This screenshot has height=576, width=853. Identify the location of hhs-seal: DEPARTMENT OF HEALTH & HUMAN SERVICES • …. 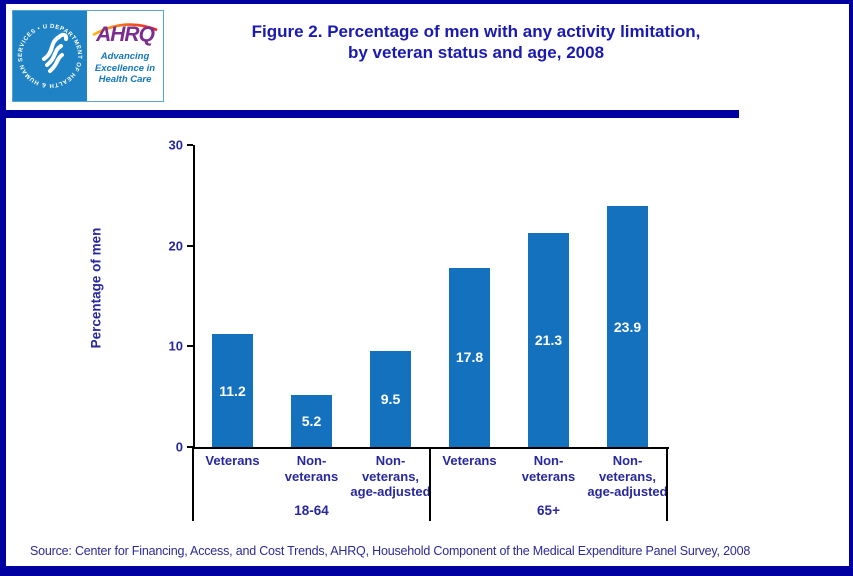
(49, 54).